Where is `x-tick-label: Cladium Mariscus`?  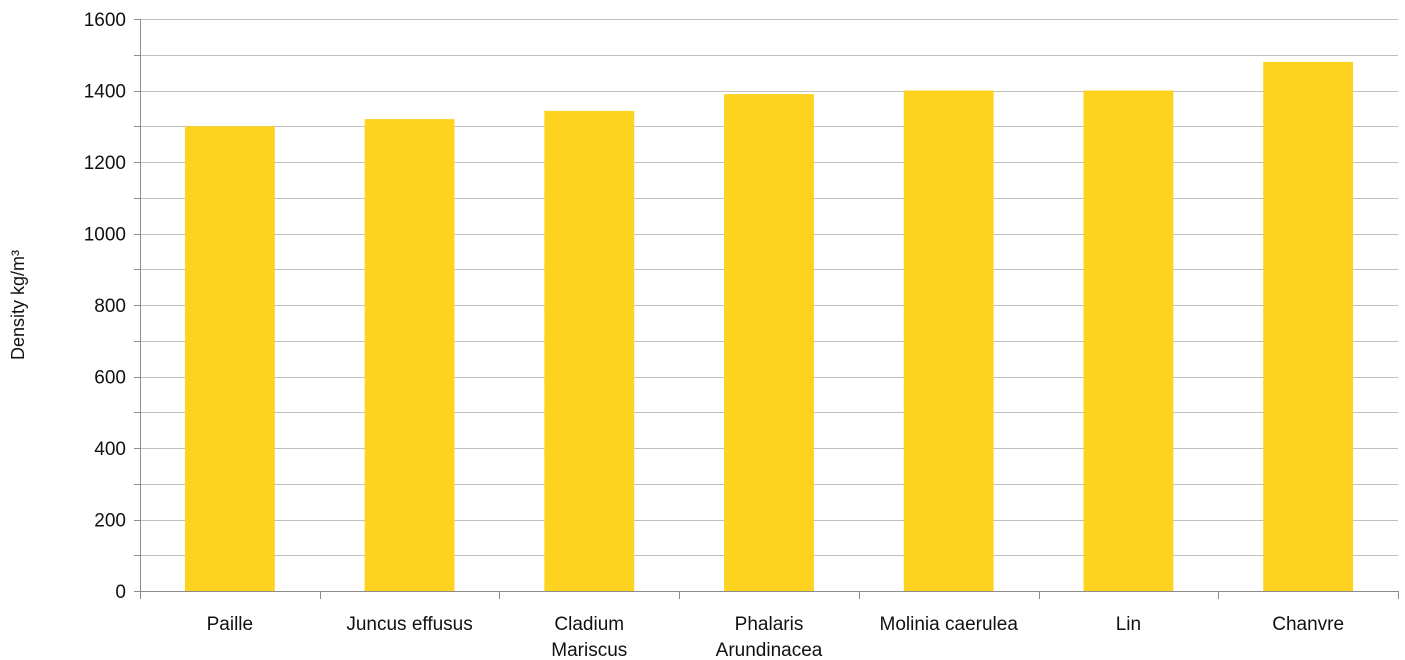
x-tick-label: Cladium Mariscus is located at coordinates (589, 637).